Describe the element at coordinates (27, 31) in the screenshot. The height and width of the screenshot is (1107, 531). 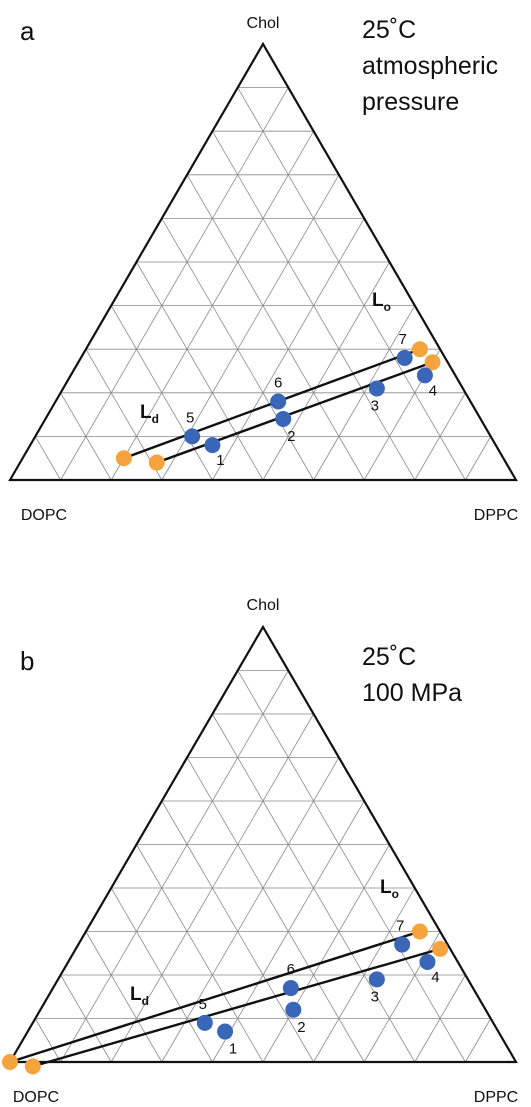
I see `panel-letter: a` at that location.